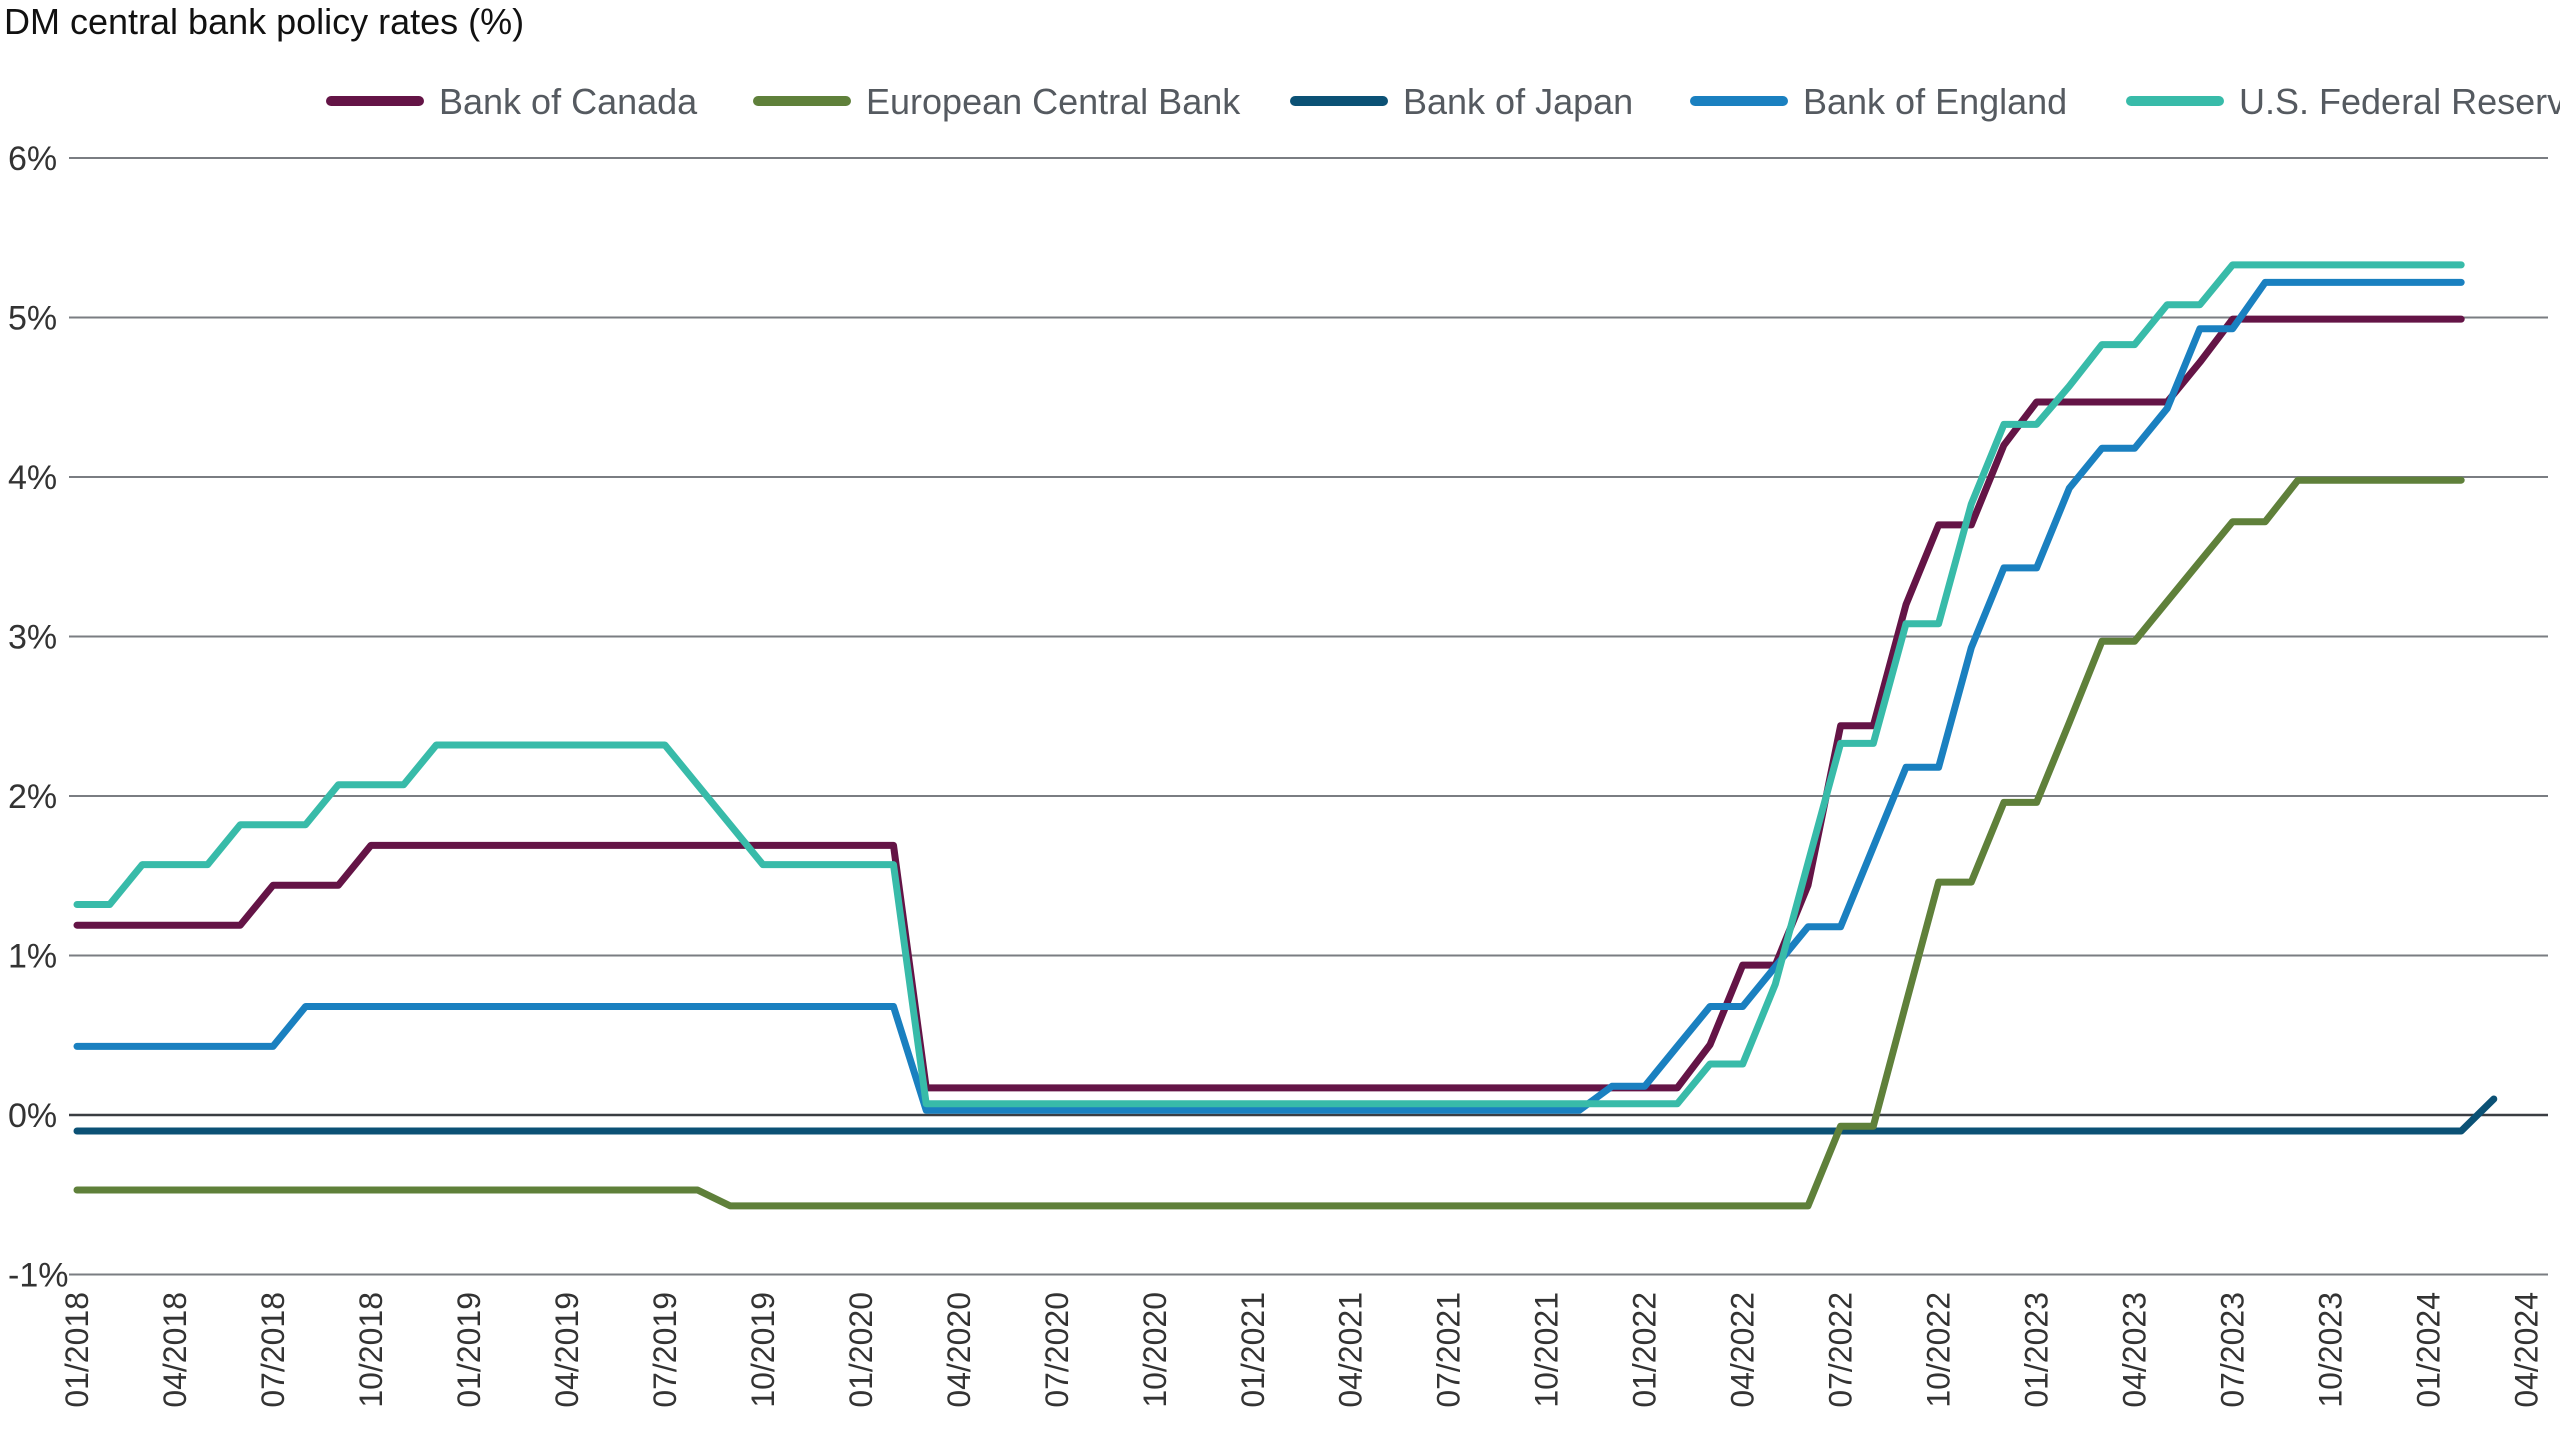 This screenshot has width=2560, height=1440. What do you see at coordinates (38, 717) in the screenshot?
I see `y-axis-ticks: -1% 0% 1% 2% 3% 4% 5% 6%` at bounding box center [38, 717].